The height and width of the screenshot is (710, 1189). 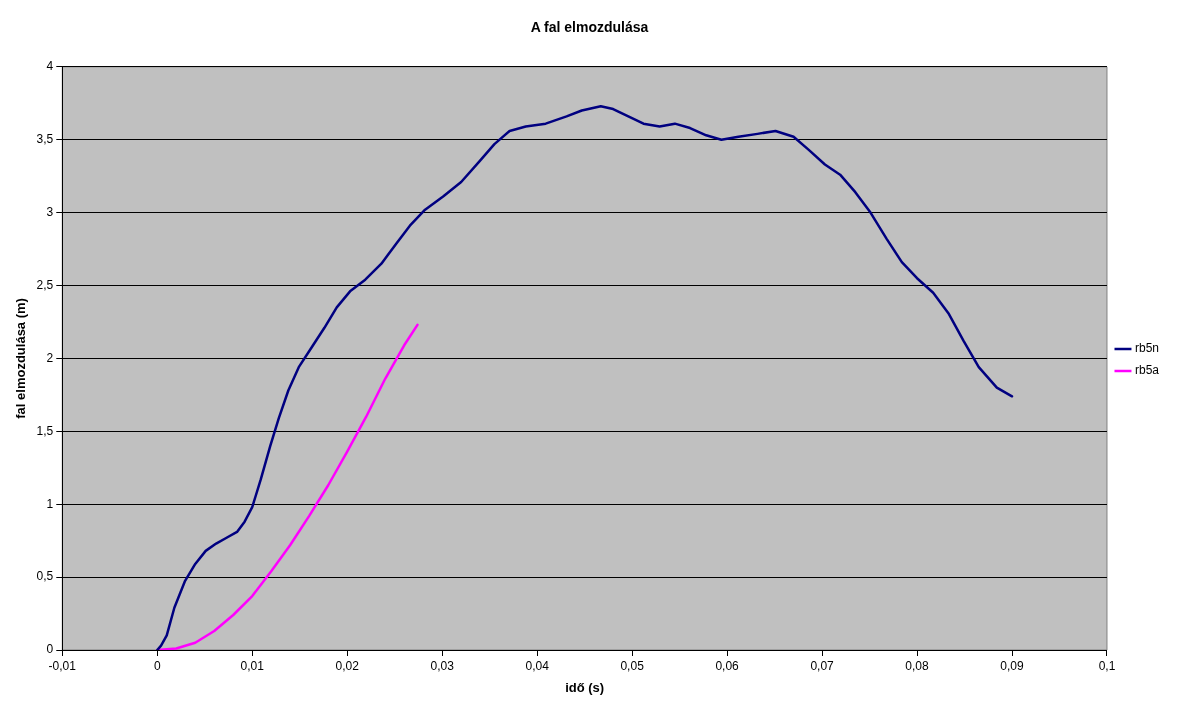 I want to click on x-tick-label: 0,1, so click(x=1107, y=665).